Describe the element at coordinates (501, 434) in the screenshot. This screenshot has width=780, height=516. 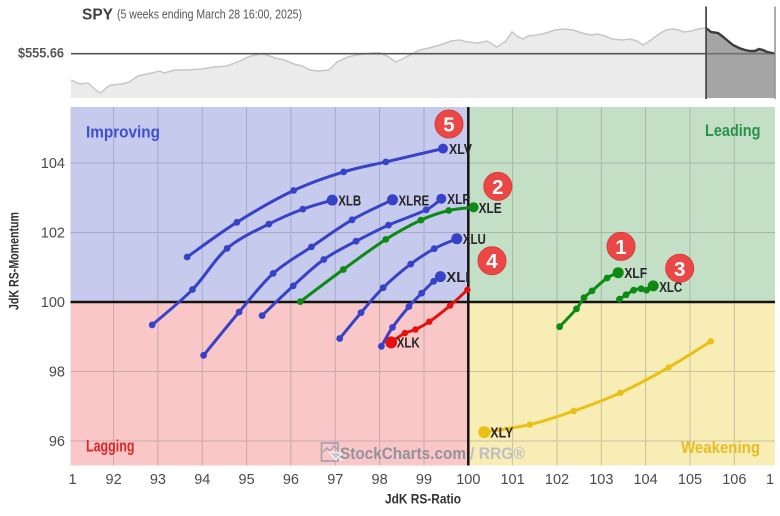
I see `svg-text: XLY` at that location.